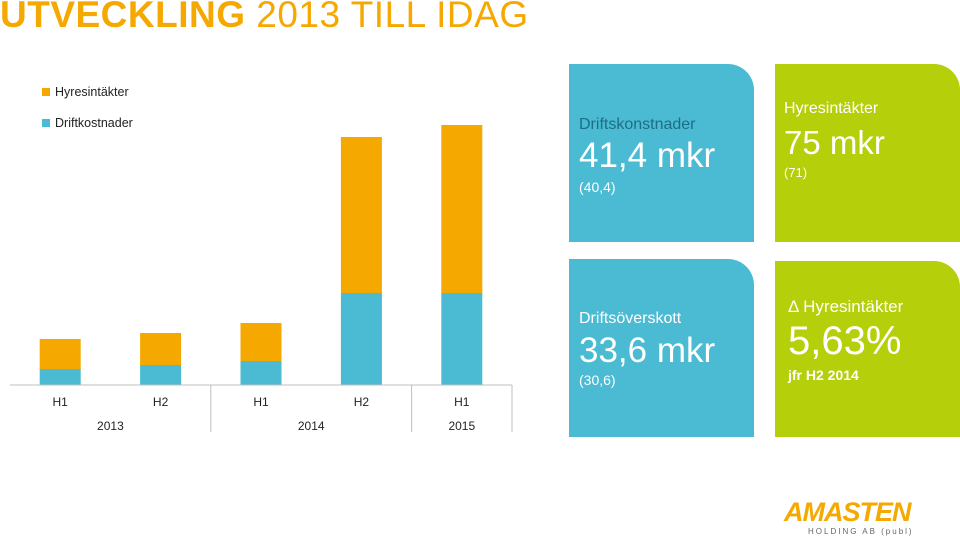 This screenshot has width=960, height=537. I want to click on card-driftsoverskott: Driftsöverskott 33,6 mkr (30,6), so click(661, 348).